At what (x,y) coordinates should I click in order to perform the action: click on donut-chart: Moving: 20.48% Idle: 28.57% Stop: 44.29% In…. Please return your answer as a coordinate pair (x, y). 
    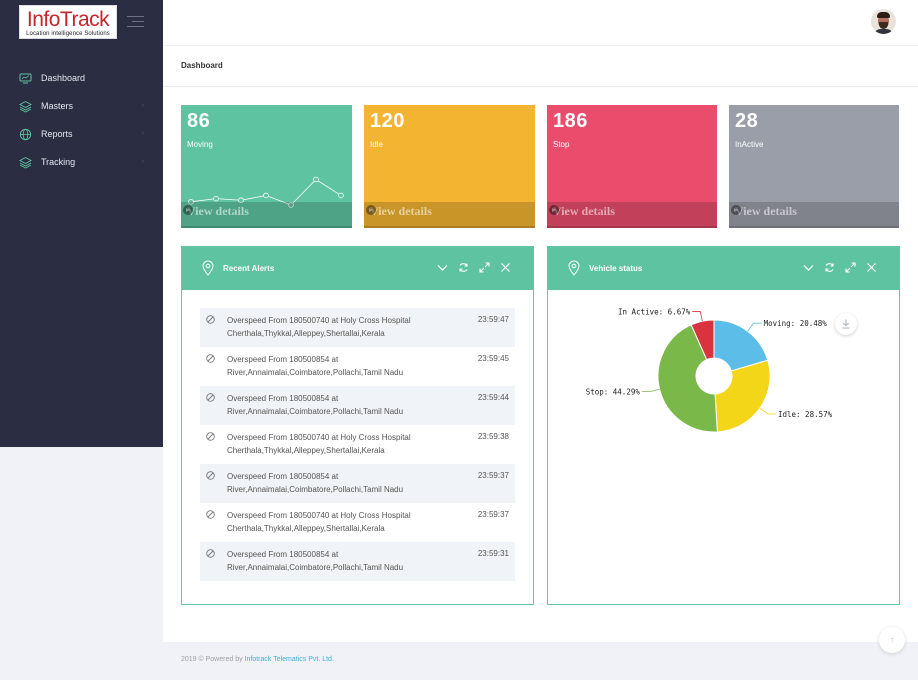
    Looking at the image, I should click on (709, 370).